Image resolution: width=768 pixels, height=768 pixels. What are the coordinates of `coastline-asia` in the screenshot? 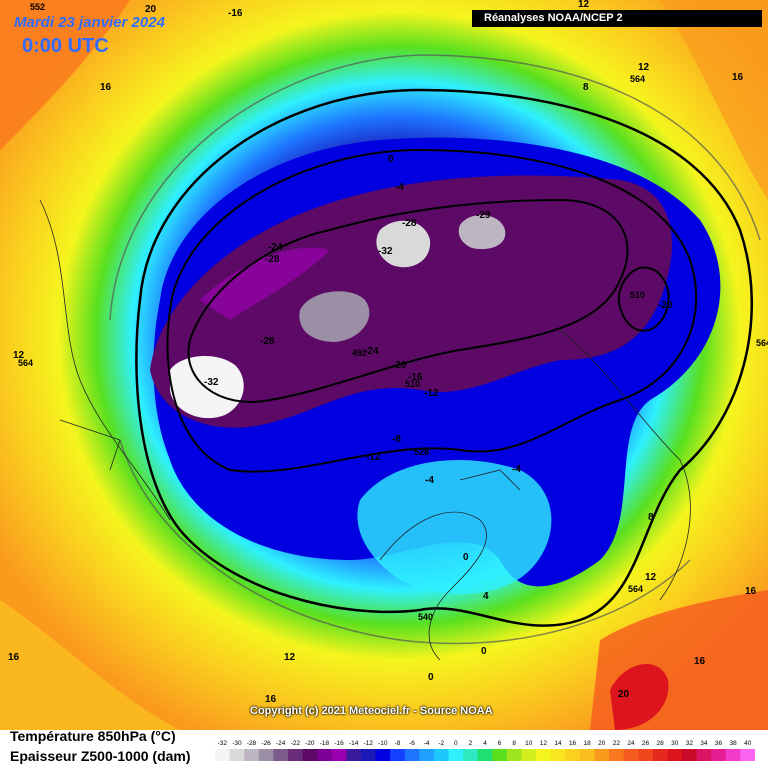 It's located at (625, 465).